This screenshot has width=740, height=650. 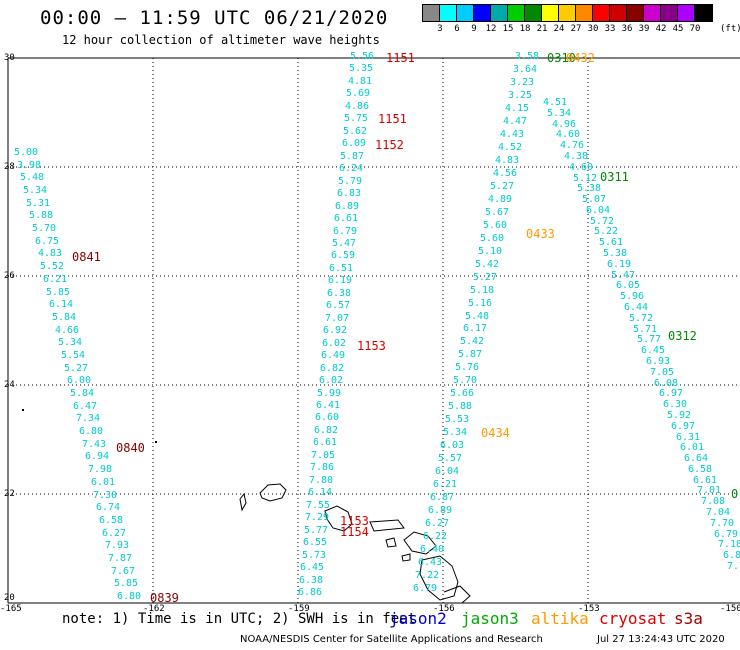 I want to click on wave-height-value: 6.82, so click(x=326, y=430).